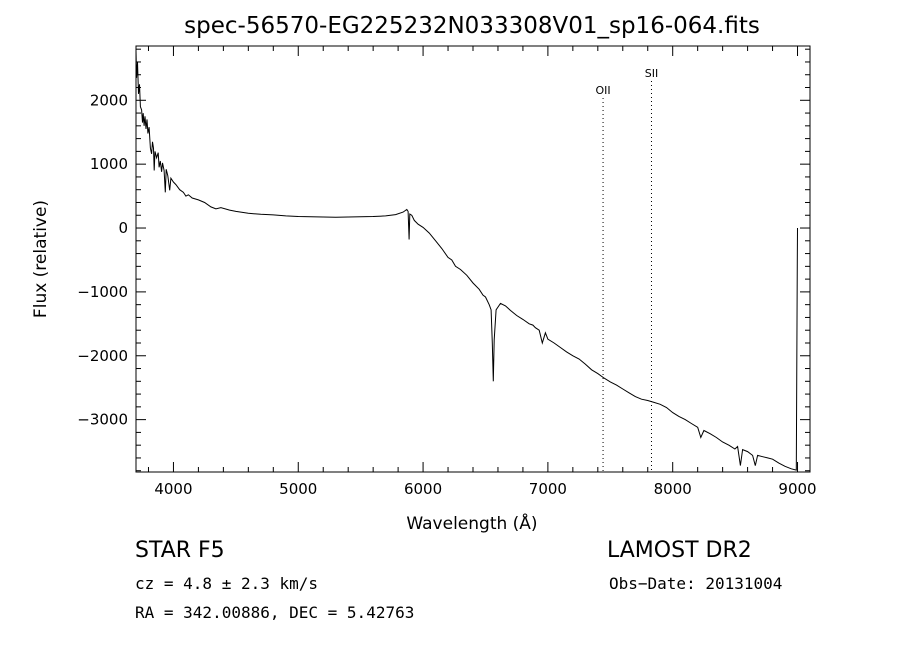  I want to click on line-annotations: OII SII, so click(626, 269).